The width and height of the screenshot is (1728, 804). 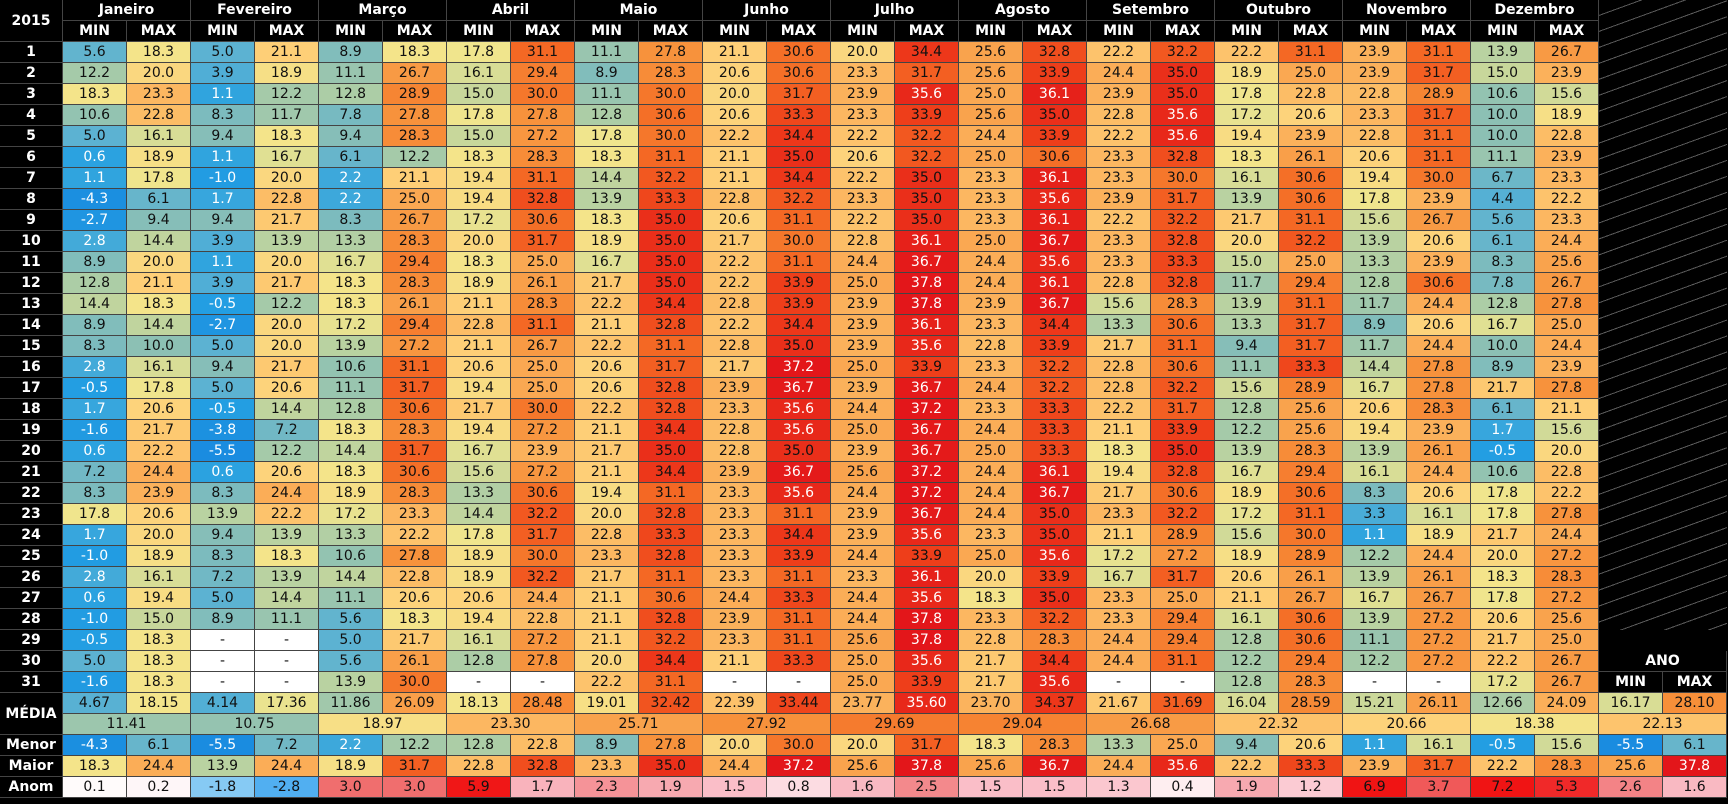 What do you see at coordinates (223, 430) in the screenshot?
I see `temp-cell: -3.8` at bounding box center [223, 430].